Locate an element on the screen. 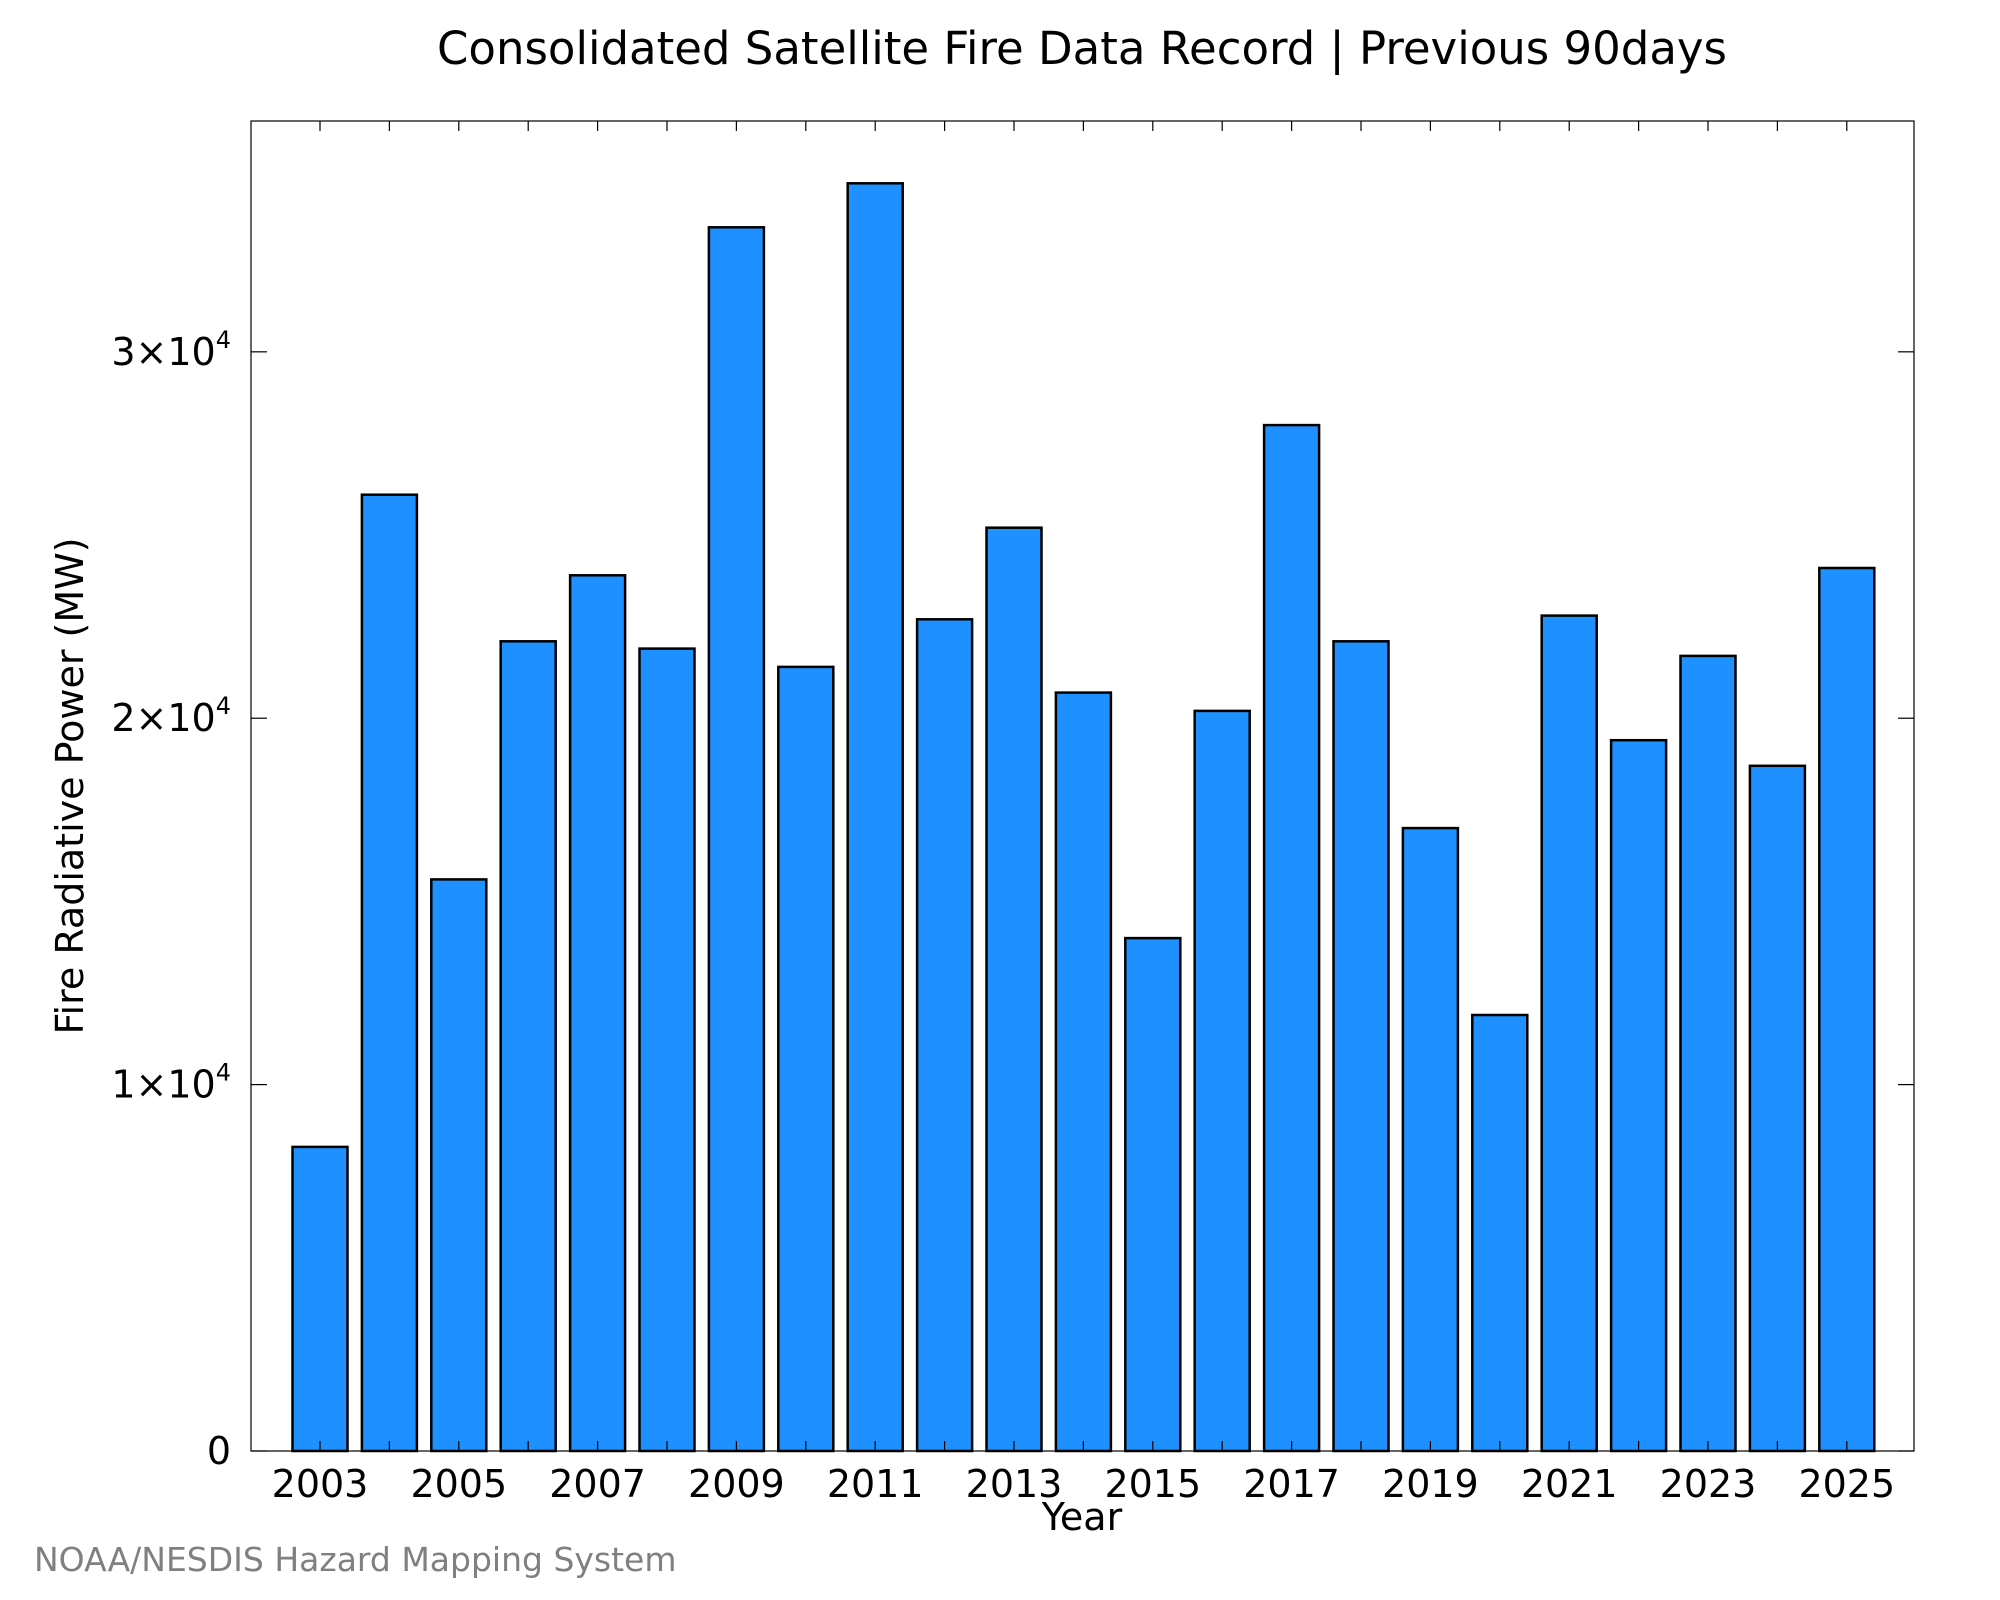 This screenshot has width=2000, height=1600. bar-2015 is located at coordinates (1153, 1194).